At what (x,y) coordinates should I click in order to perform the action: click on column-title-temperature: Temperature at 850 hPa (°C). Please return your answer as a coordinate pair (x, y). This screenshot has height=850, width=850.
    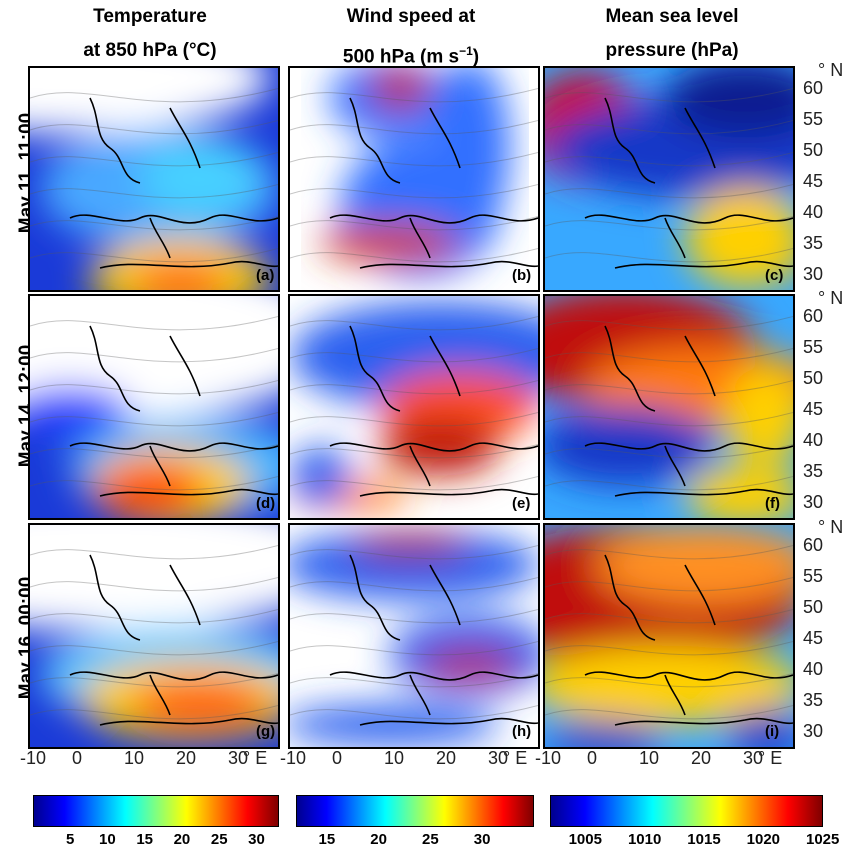
    Looking at the image, I should click on (150, 34).